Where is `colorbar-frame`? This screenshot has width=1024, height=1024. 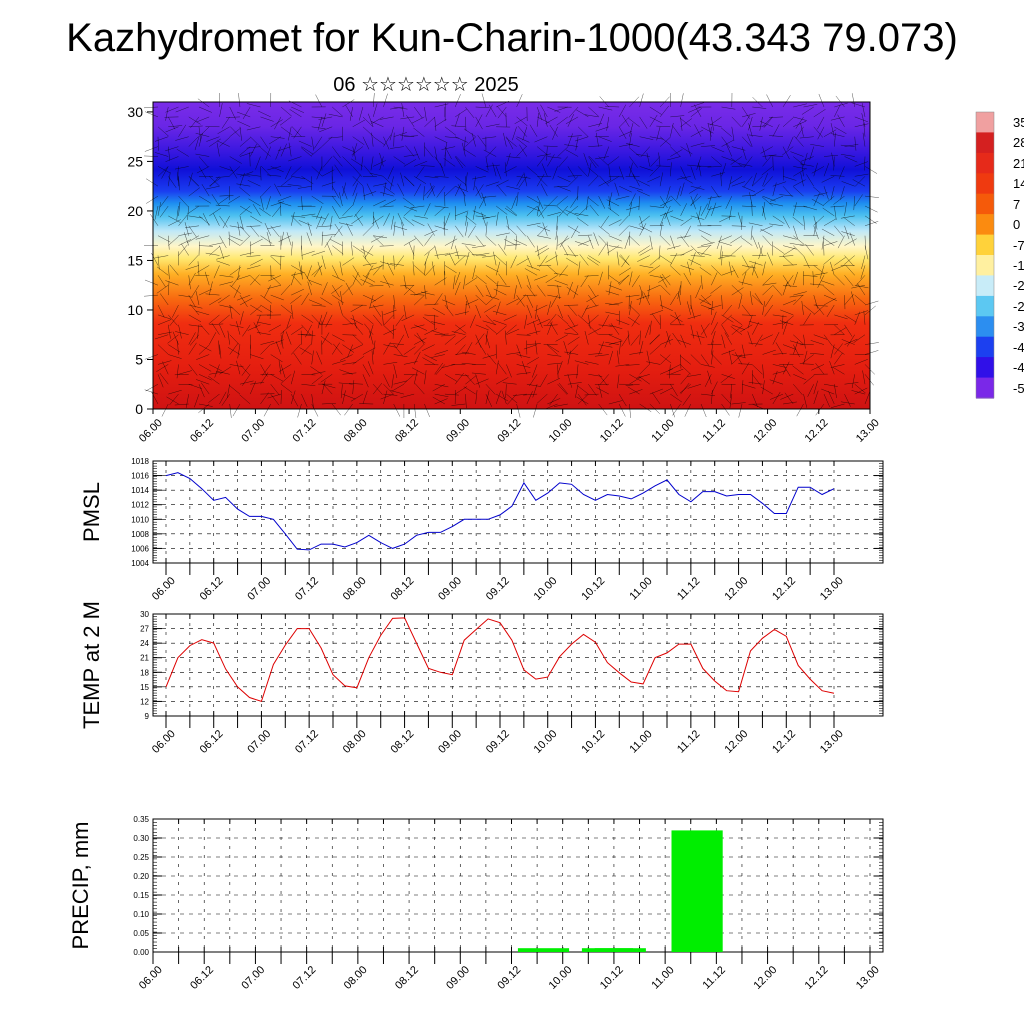 colorbar-frame is located at coordinates (985, 255).